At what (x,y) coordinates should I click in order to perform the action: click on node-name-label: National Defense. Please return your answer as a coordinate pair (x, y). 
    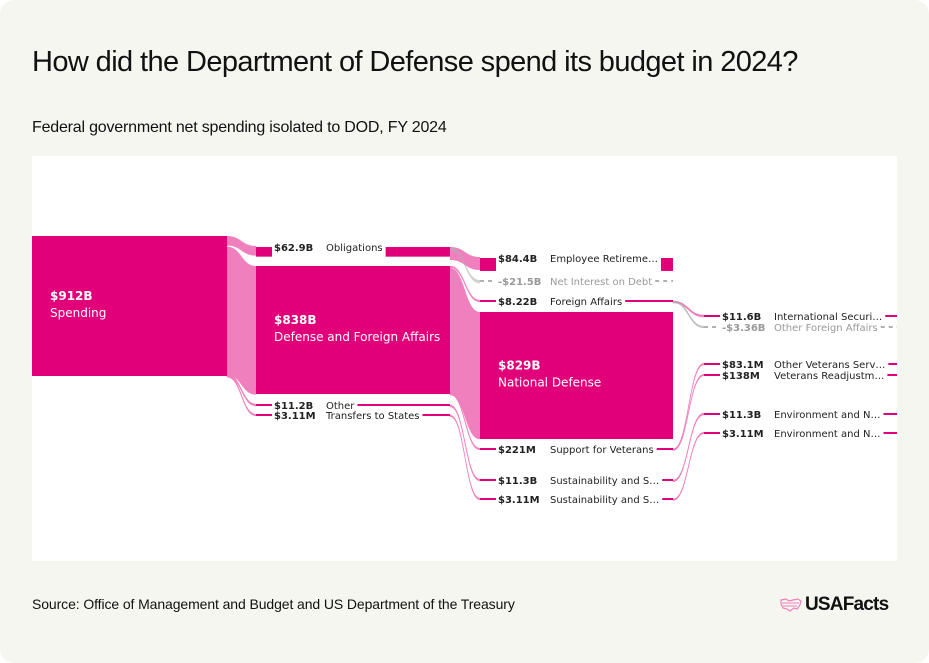
    Looking at the image, I should click on (549, 383).